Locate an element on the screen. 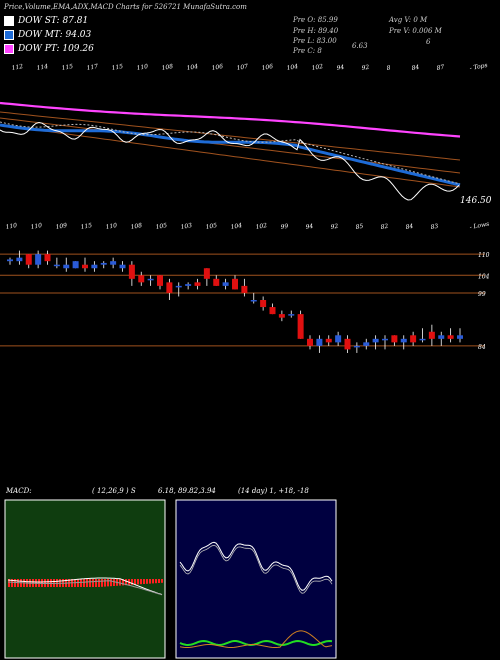  legend-item-dow-st: DOW ST: 87.81 is located at coordinates (46, 21).